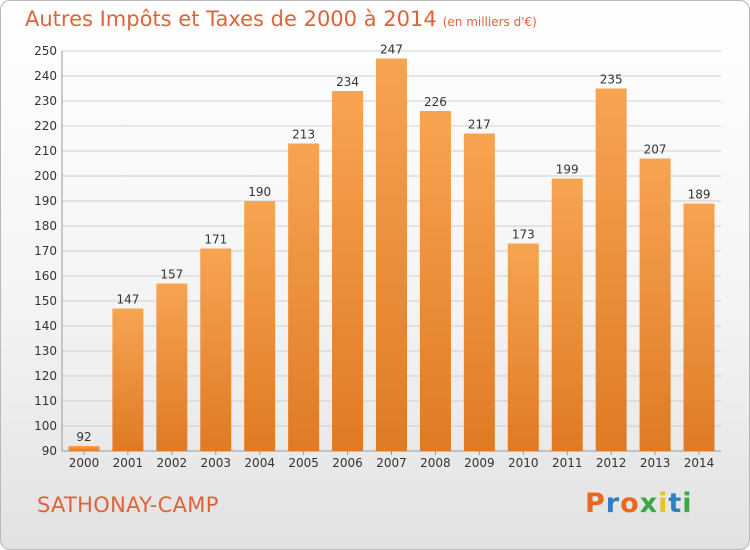 This screenshot has width=750, height=550. I want to click on y-tick-label: 220, so click(45, 126).